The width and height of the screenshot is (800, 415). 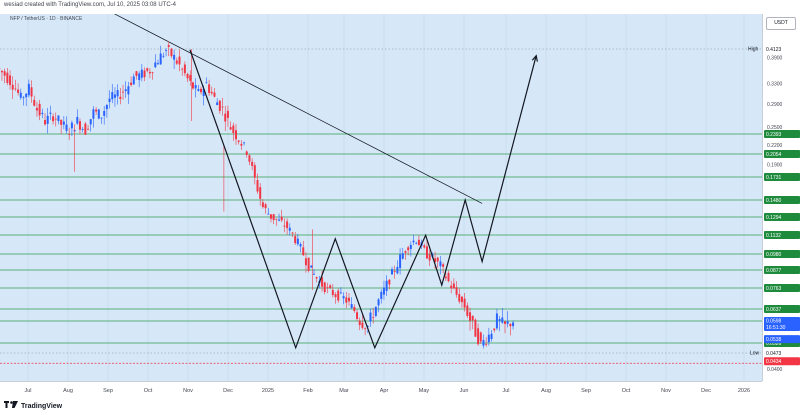 I want to click on level-price-label: 0.0877, so click(x=774, y=271).